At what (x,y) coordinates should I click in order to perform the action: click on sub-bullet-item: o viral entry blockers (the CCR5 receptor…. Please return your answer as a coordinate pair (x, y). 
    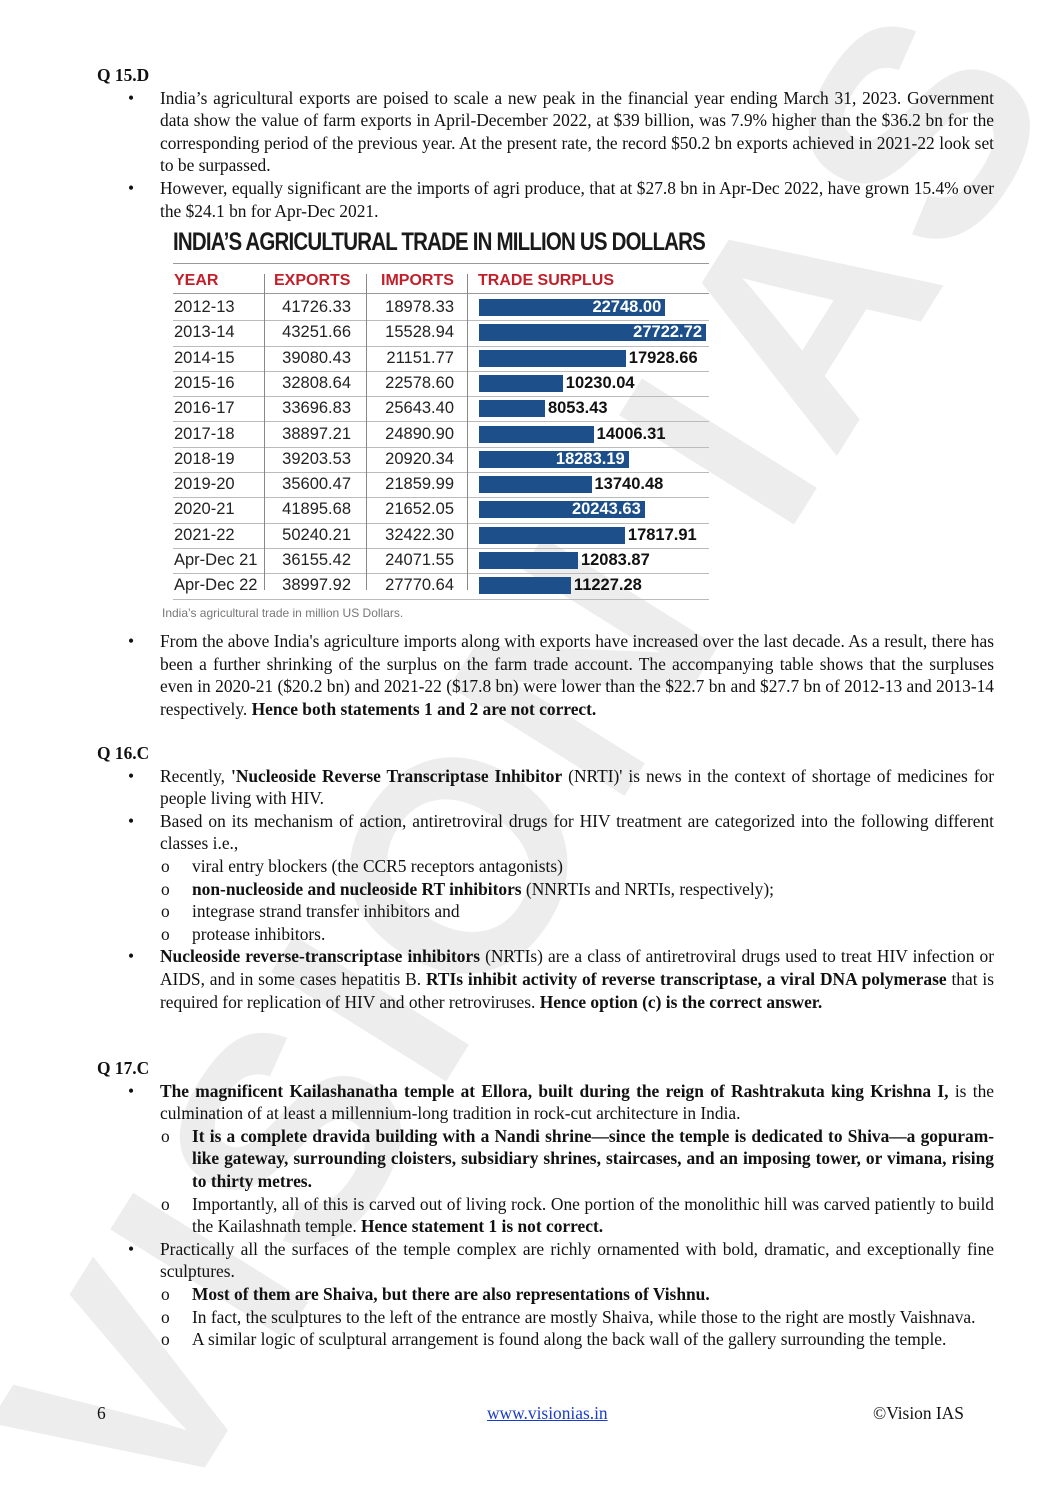
    Looking at the image, I should click on (545, 866).